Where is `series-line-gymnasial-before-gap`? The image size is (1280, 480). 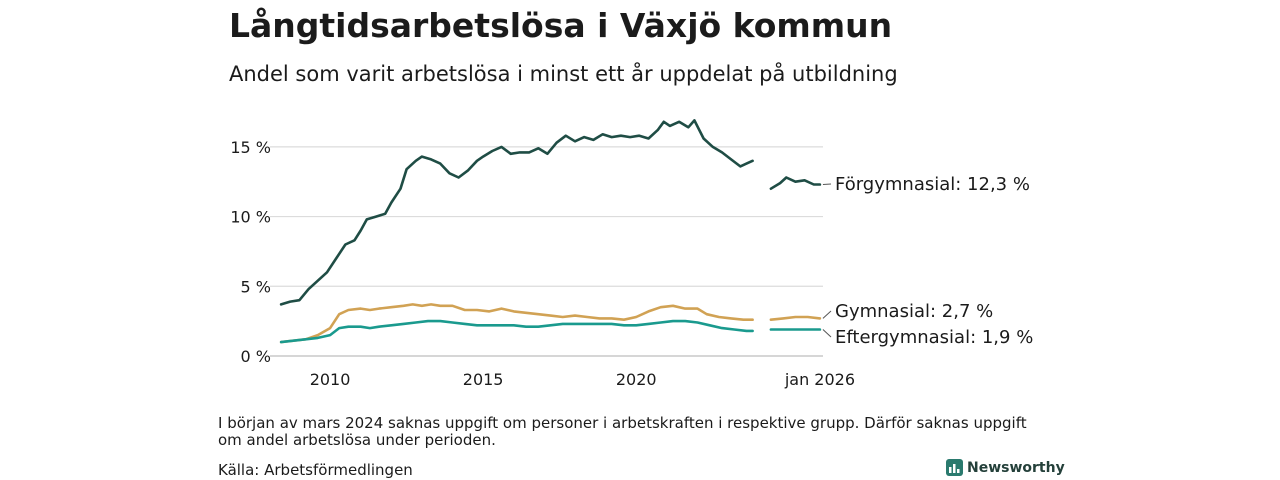
series-line-gymnasial-before-gap is located at coordinates (516, 323).